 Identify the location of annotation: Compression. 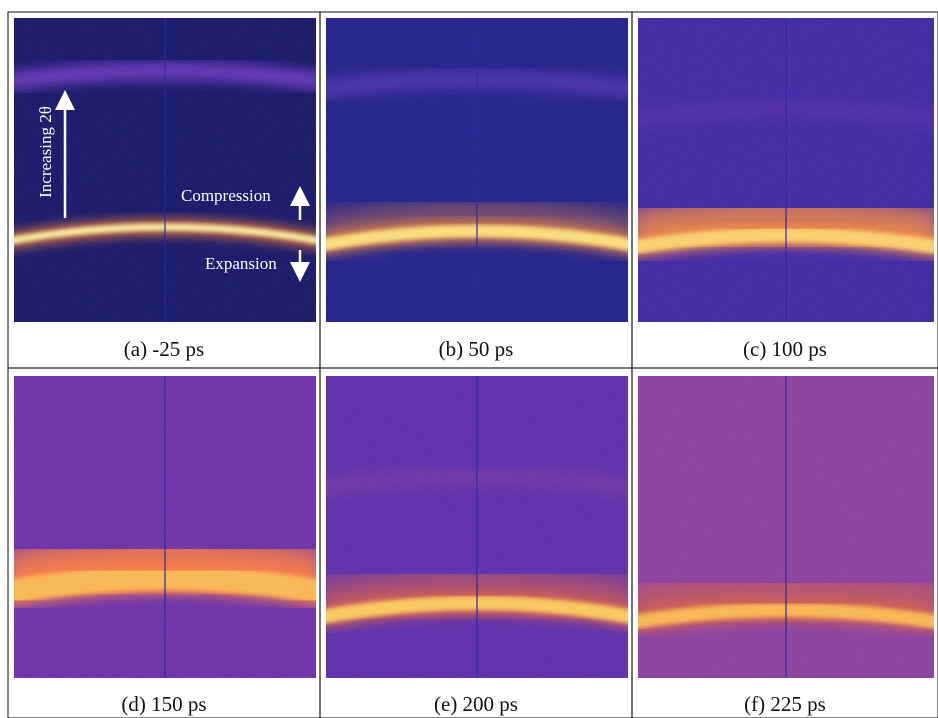
(226, 195).